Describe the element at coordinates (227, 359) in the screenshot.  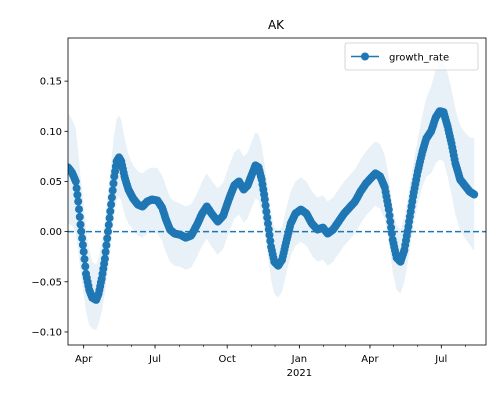
I see `x-tick-label: Oct` at that location.